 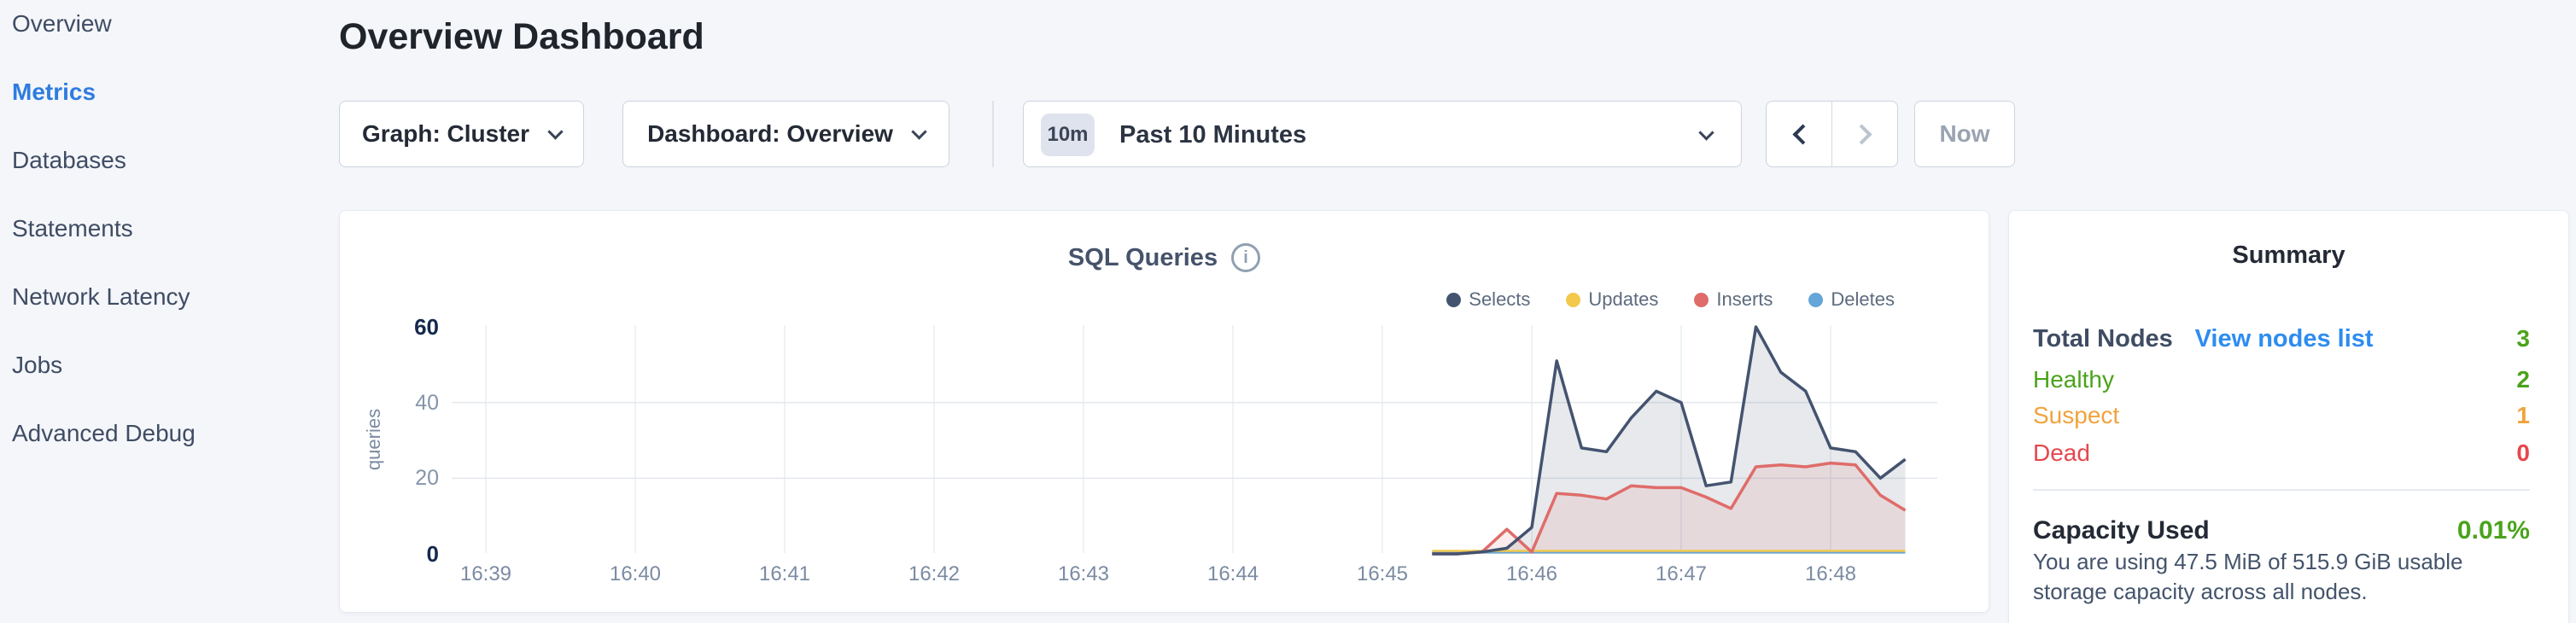 What do you see at coordinates (1454, 299) in the screenshot?
I see `selects-series-dot` at bounding box center [1454, 299].